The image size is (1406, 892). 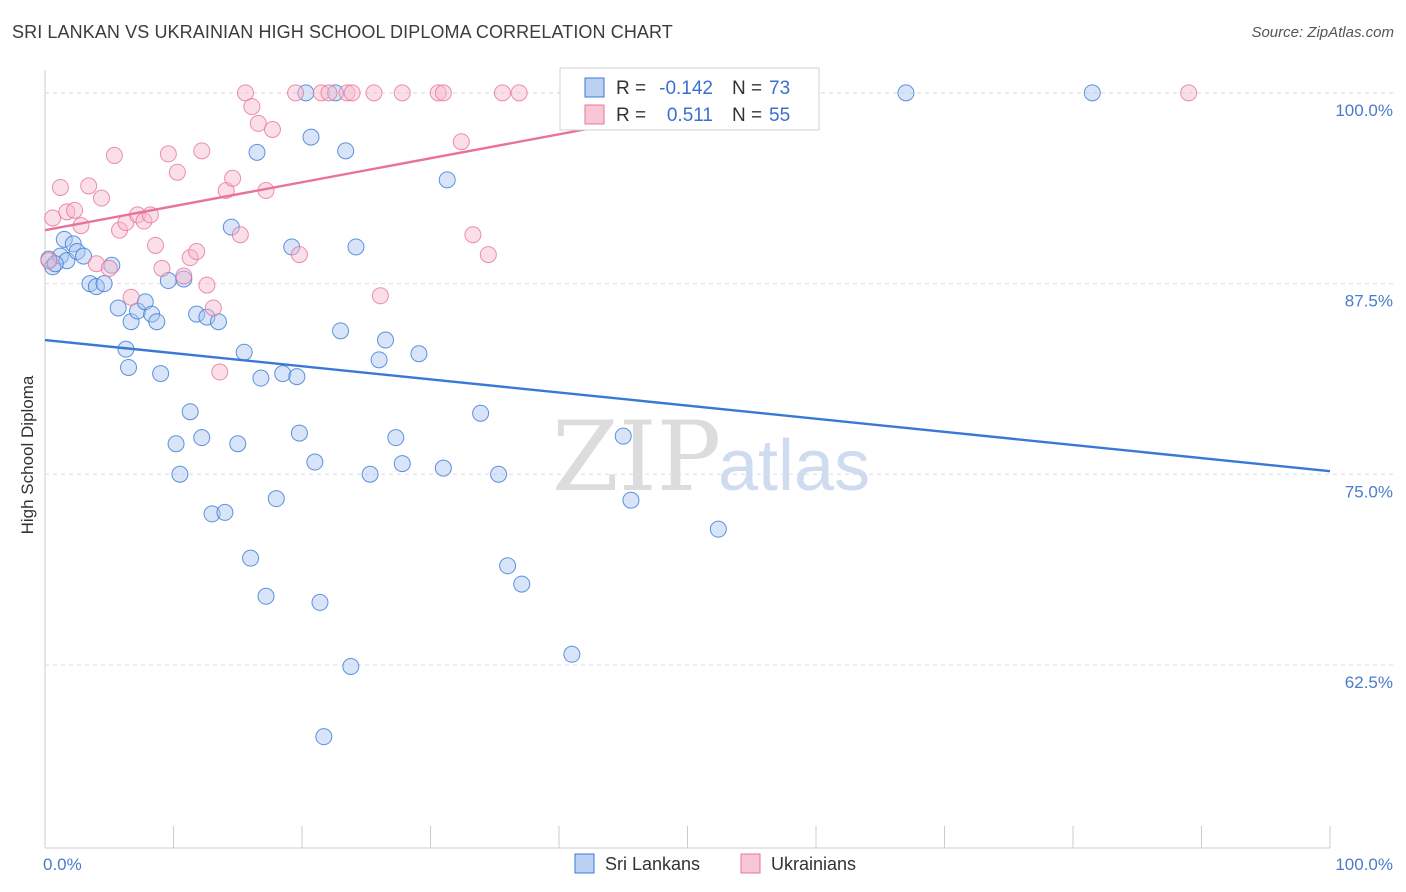 I want to click on legend-r-value: 0.511, so click(x=690, y=115).